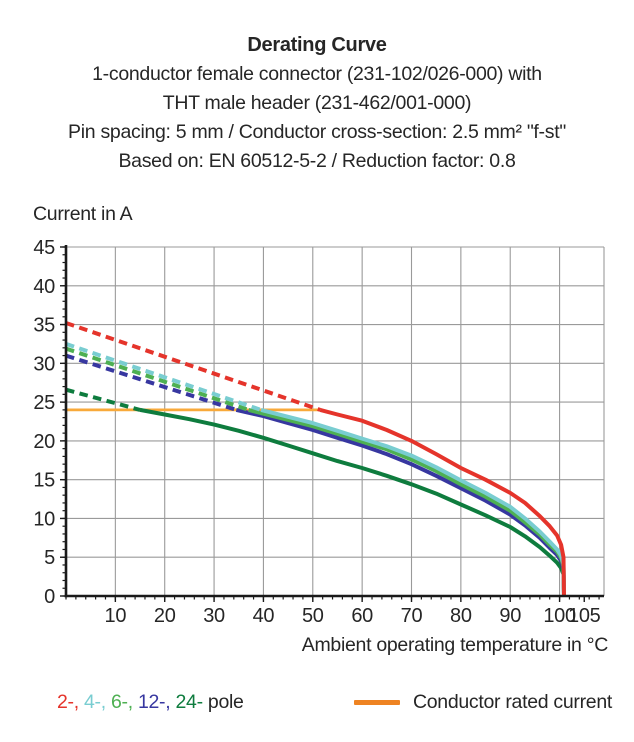 This screenshot has width=634, height=742. What do you see at coordinates (376, 702) in the screenshot?
I see `rated-current-line-swatch` at bounding box center [376, 702].